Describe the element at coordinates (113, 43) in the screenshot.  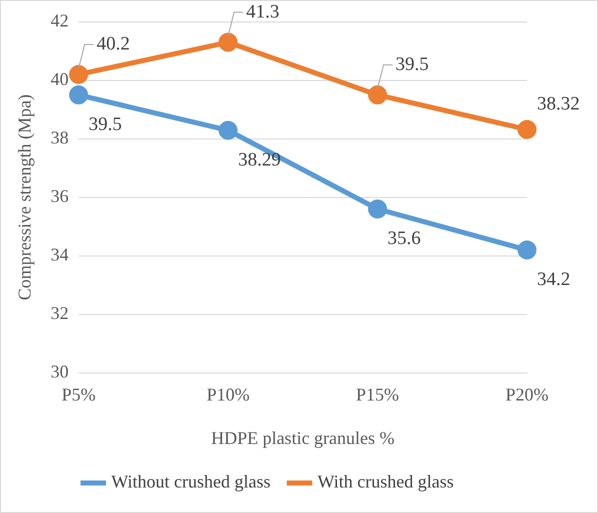
I see `data-label: 40.2` at that location.